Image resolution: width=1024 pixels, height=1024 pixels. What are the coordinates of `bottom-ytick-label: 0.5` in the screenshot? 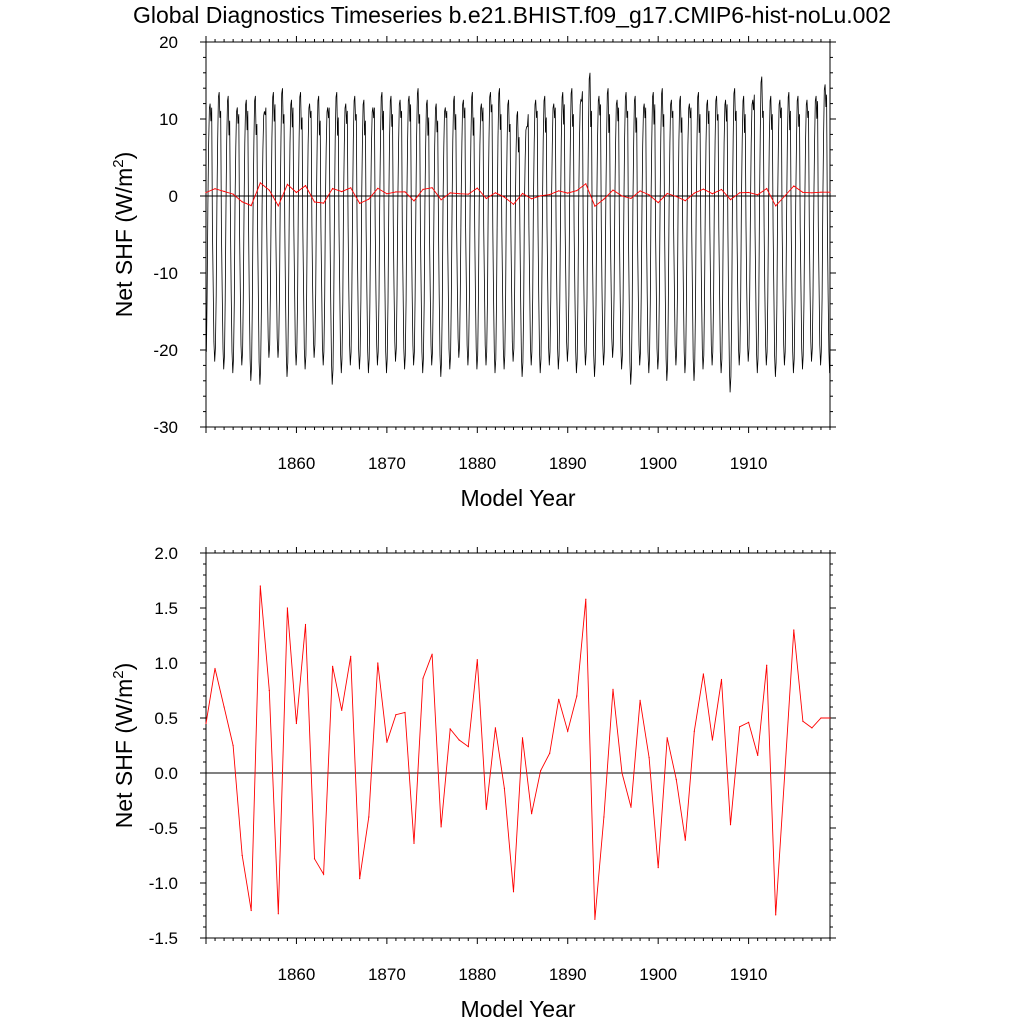 It's located at (166, 718).